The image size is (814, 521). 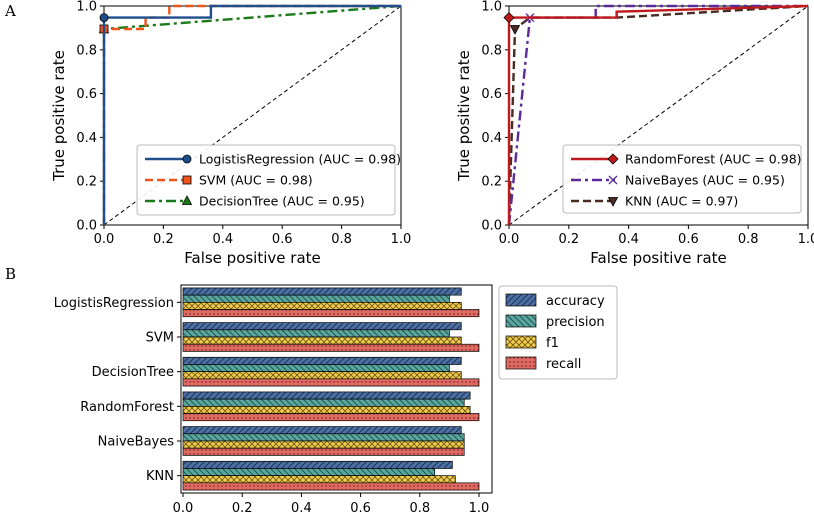 What do you see at coordinates (558, 332) in the screenshot?
I see `legend: accuracy precision f1 recall` at bounding box center [558, 332].